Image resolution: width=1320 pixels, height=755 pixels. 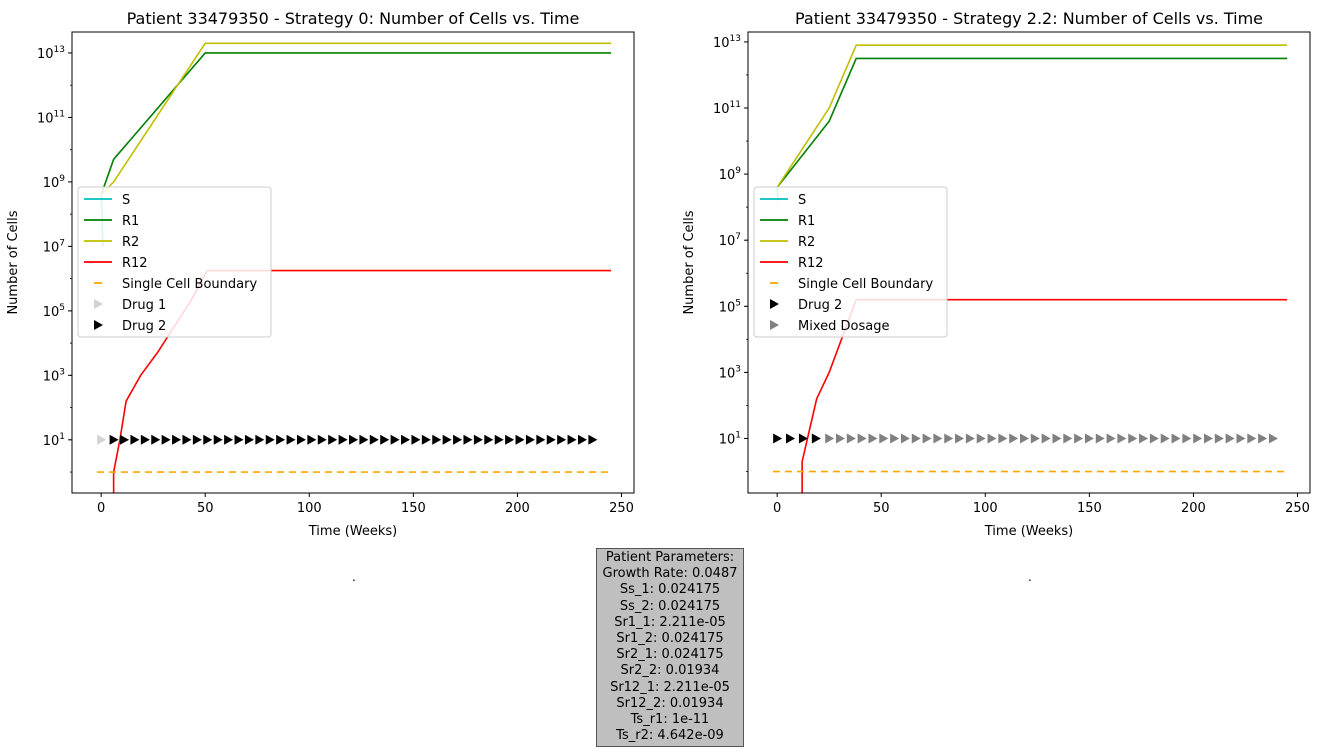 I want to click on param-line: Sr1_1: 2.211e-05, so click(x=670, y=622).